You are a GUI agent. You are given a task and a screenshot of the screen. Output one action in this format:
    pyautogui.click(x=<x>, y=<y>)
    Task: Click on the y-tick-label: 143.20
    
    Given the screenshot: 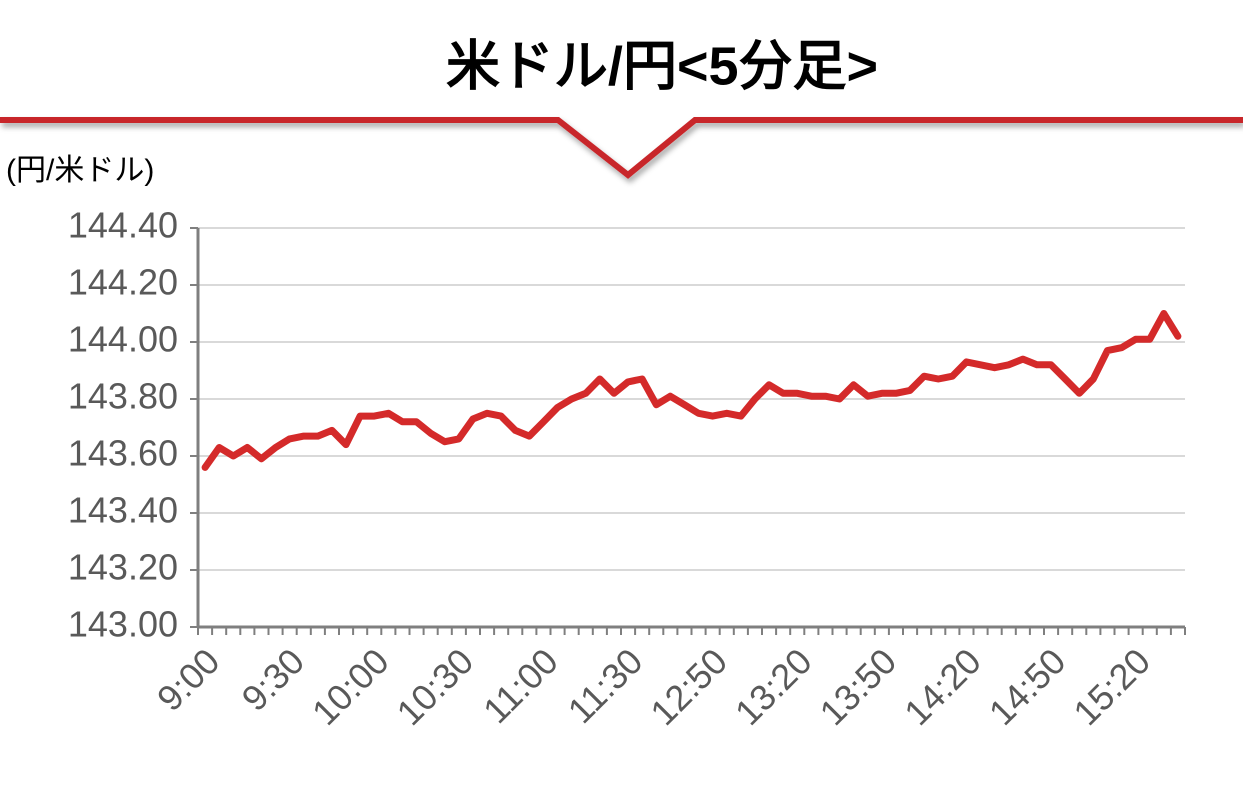 What is the action you would take?
    pyautogui.click(x=123, y=567)
    